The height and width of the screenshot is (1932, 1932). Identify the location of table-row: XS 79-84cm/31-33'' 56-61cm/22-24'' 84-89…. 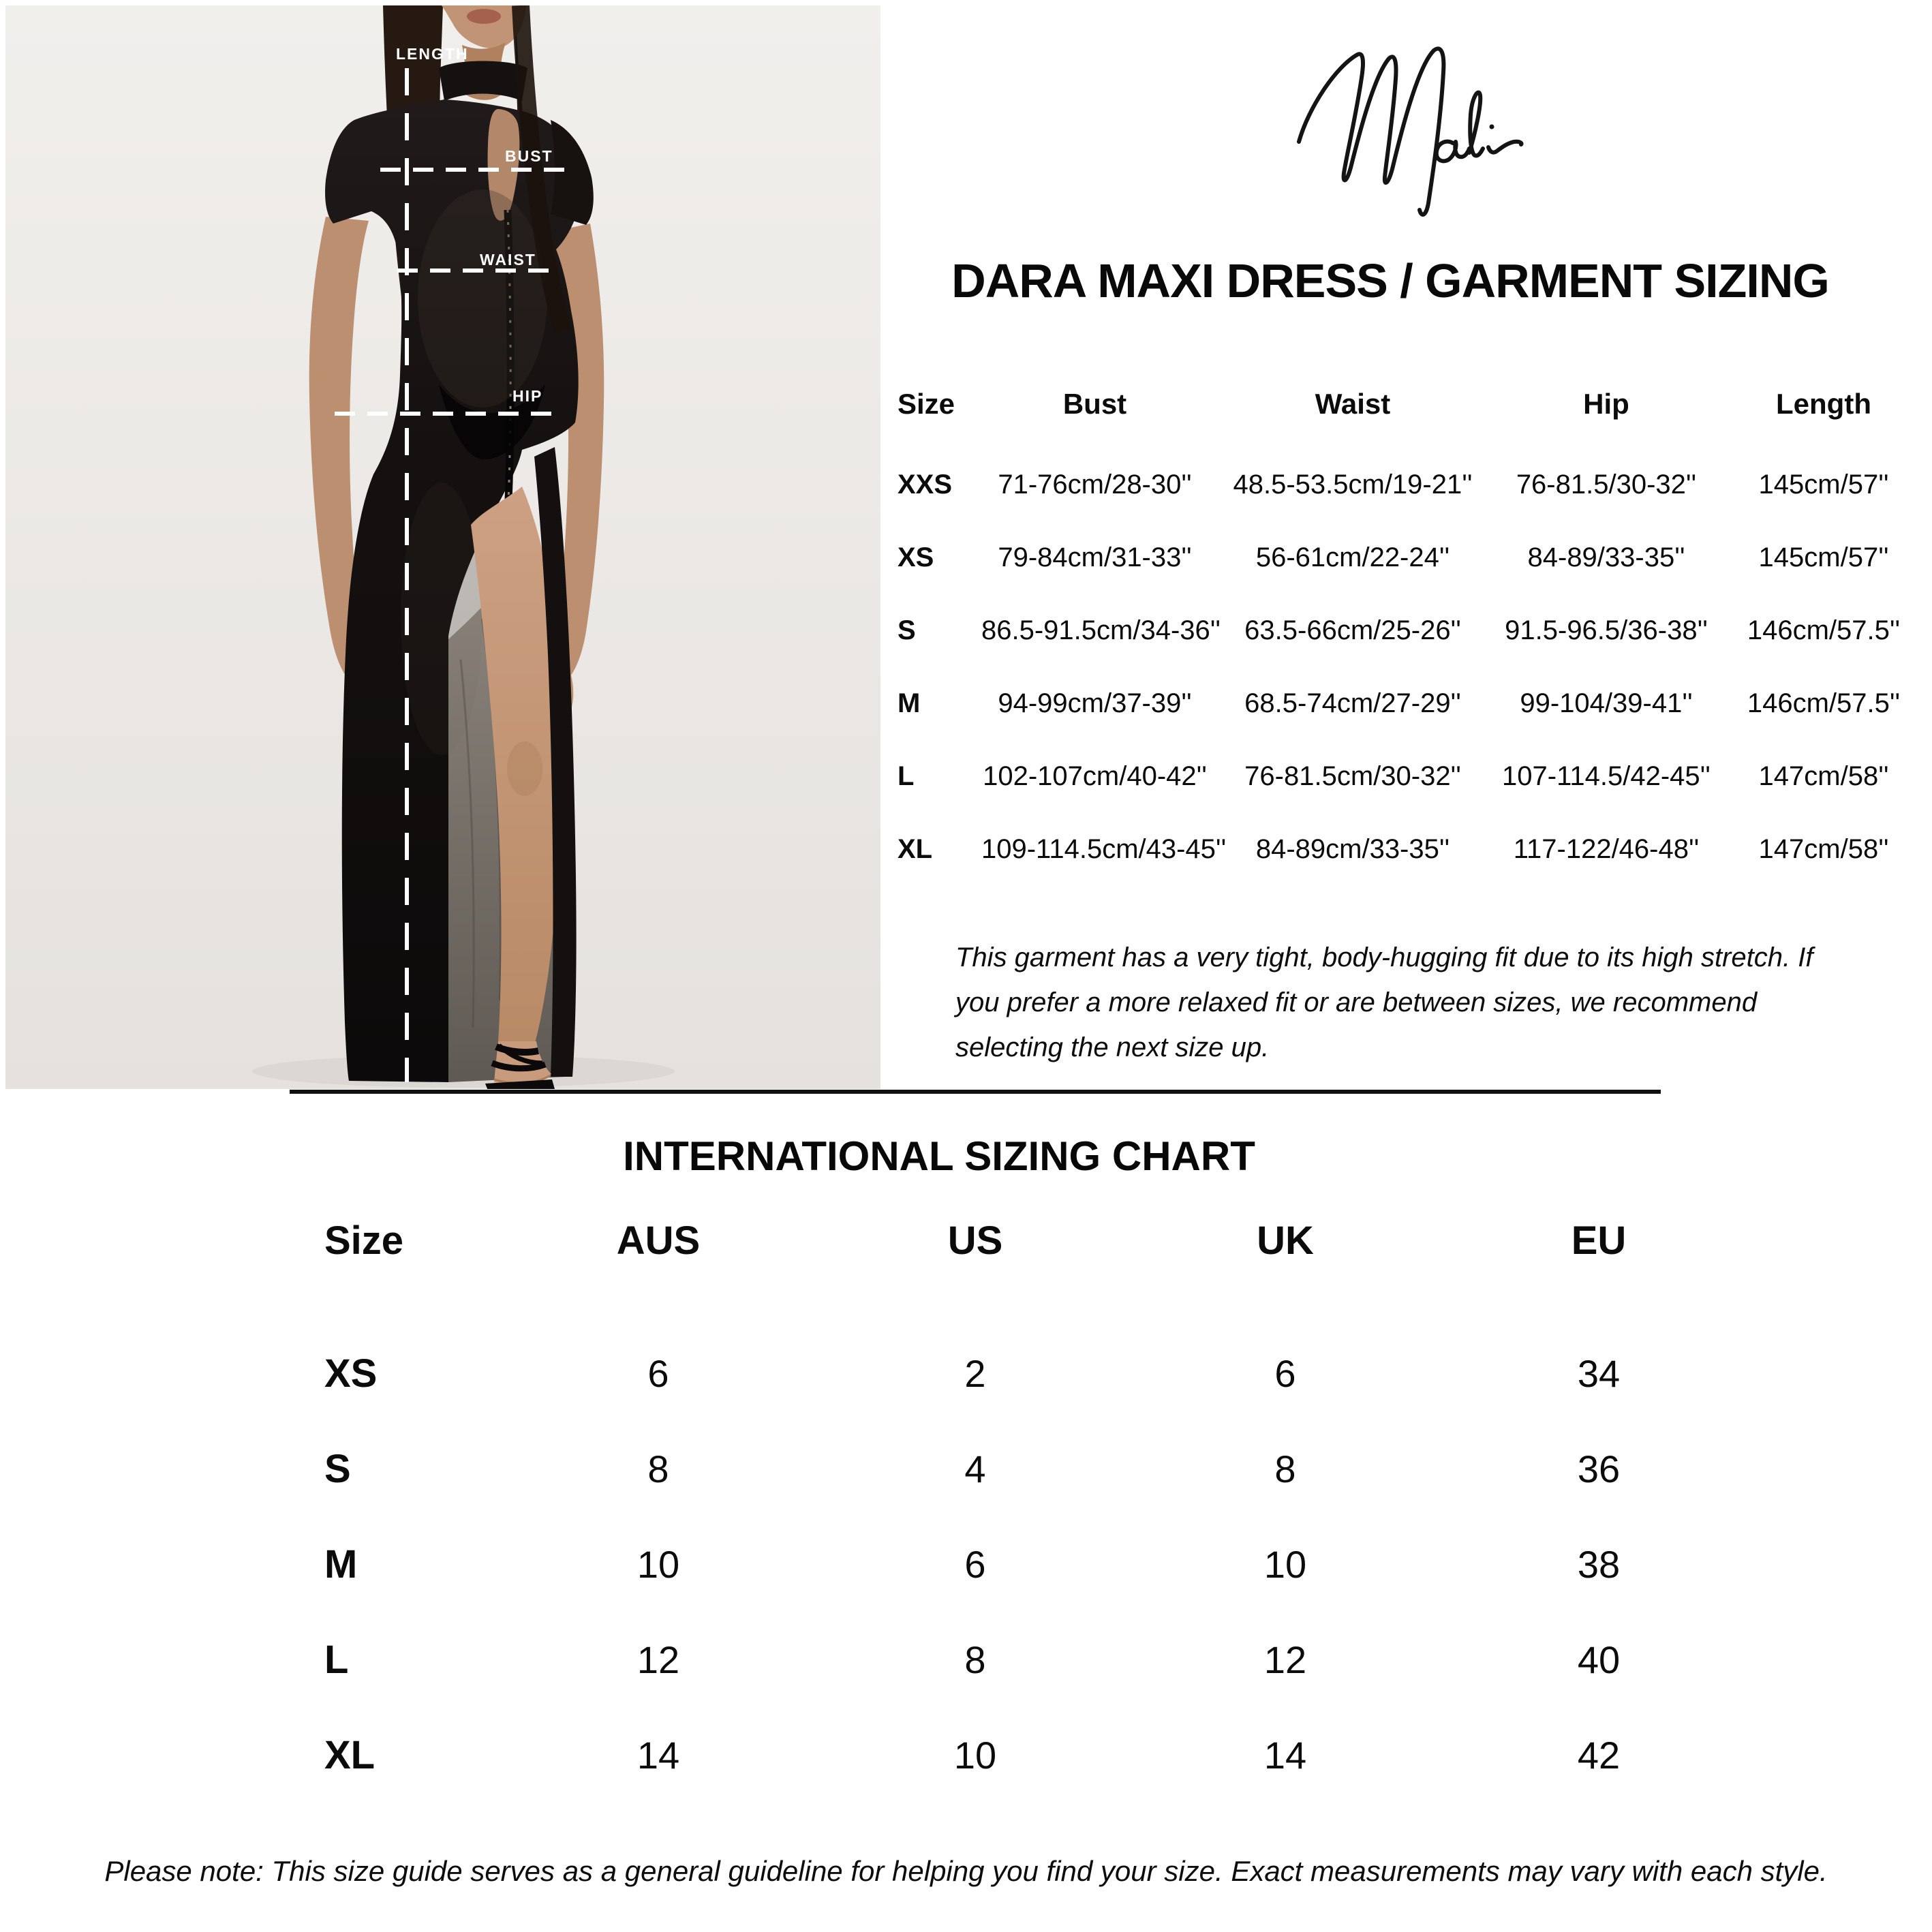
(1415, 557).